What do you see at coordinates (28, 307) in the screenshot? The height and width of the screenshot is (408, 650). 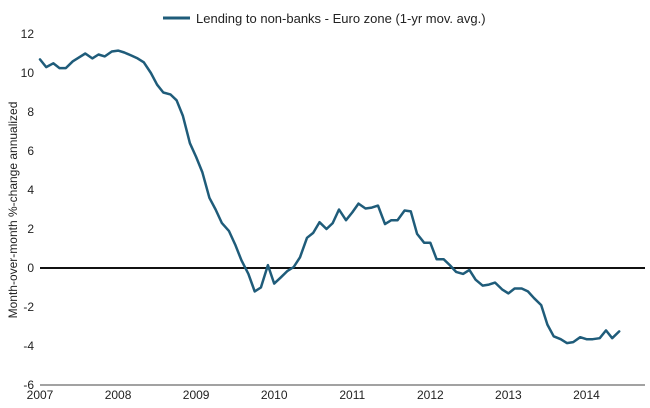 I see `y-tick-label: -2` at bounding box center [28, 307].